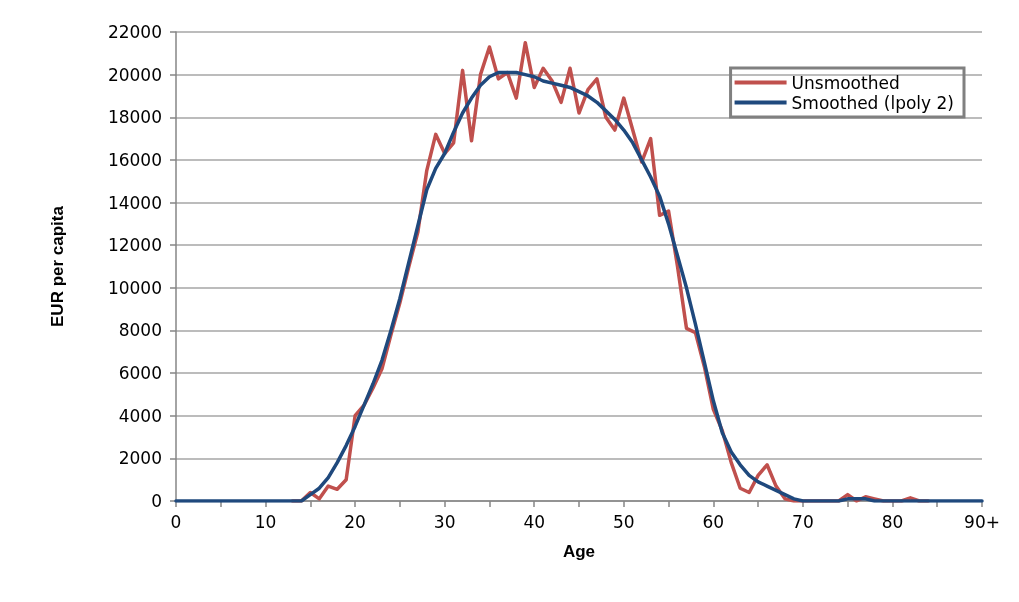  I want to click on y-tick-label: 20000, so click(134, 74).